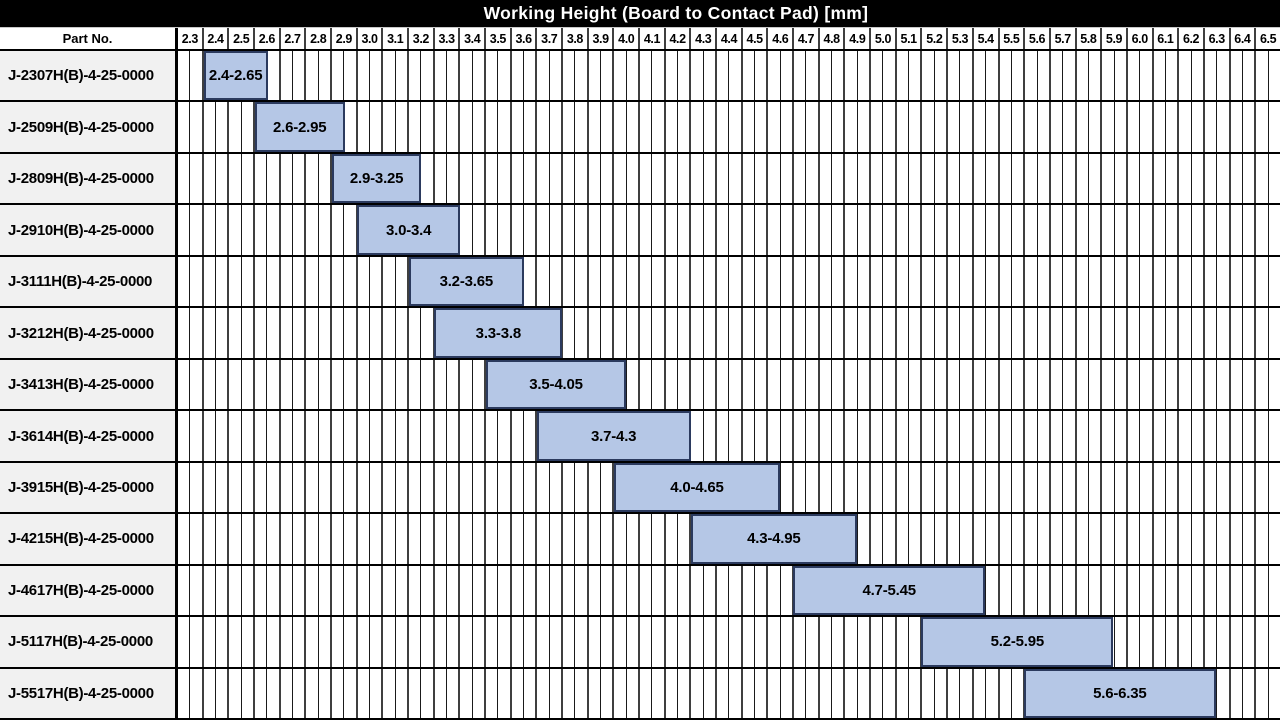  I want to click on table-row: J-3413H(B)-4-25-0000 3.5-4.05, so click(640, 385).